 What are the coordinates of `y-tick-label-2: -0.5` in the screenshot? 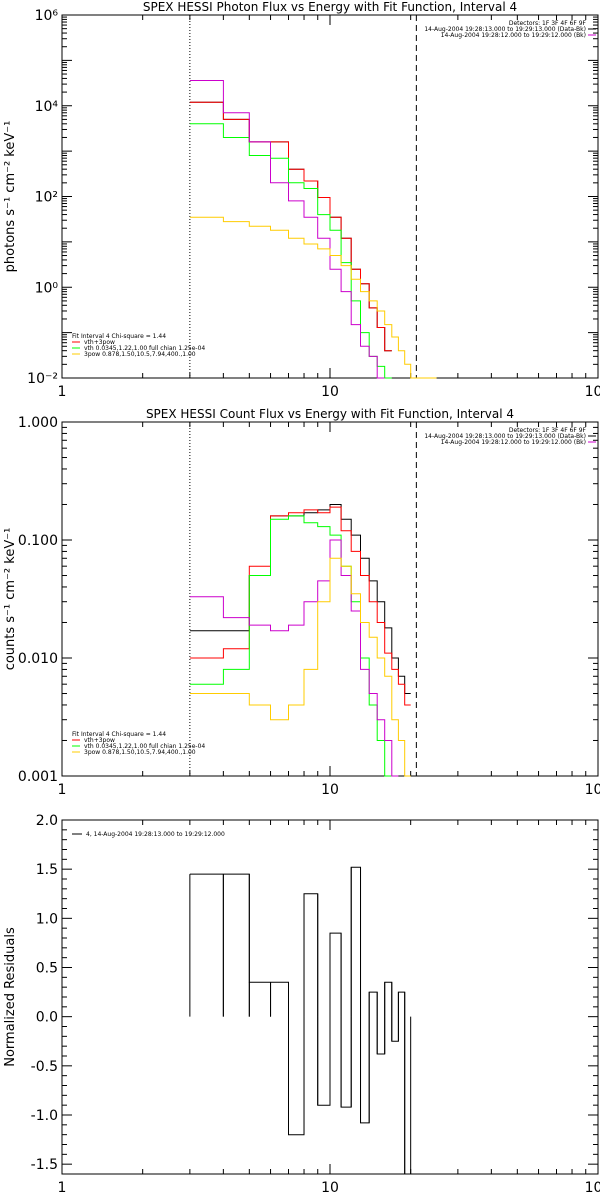 It's located at (44, 1067).